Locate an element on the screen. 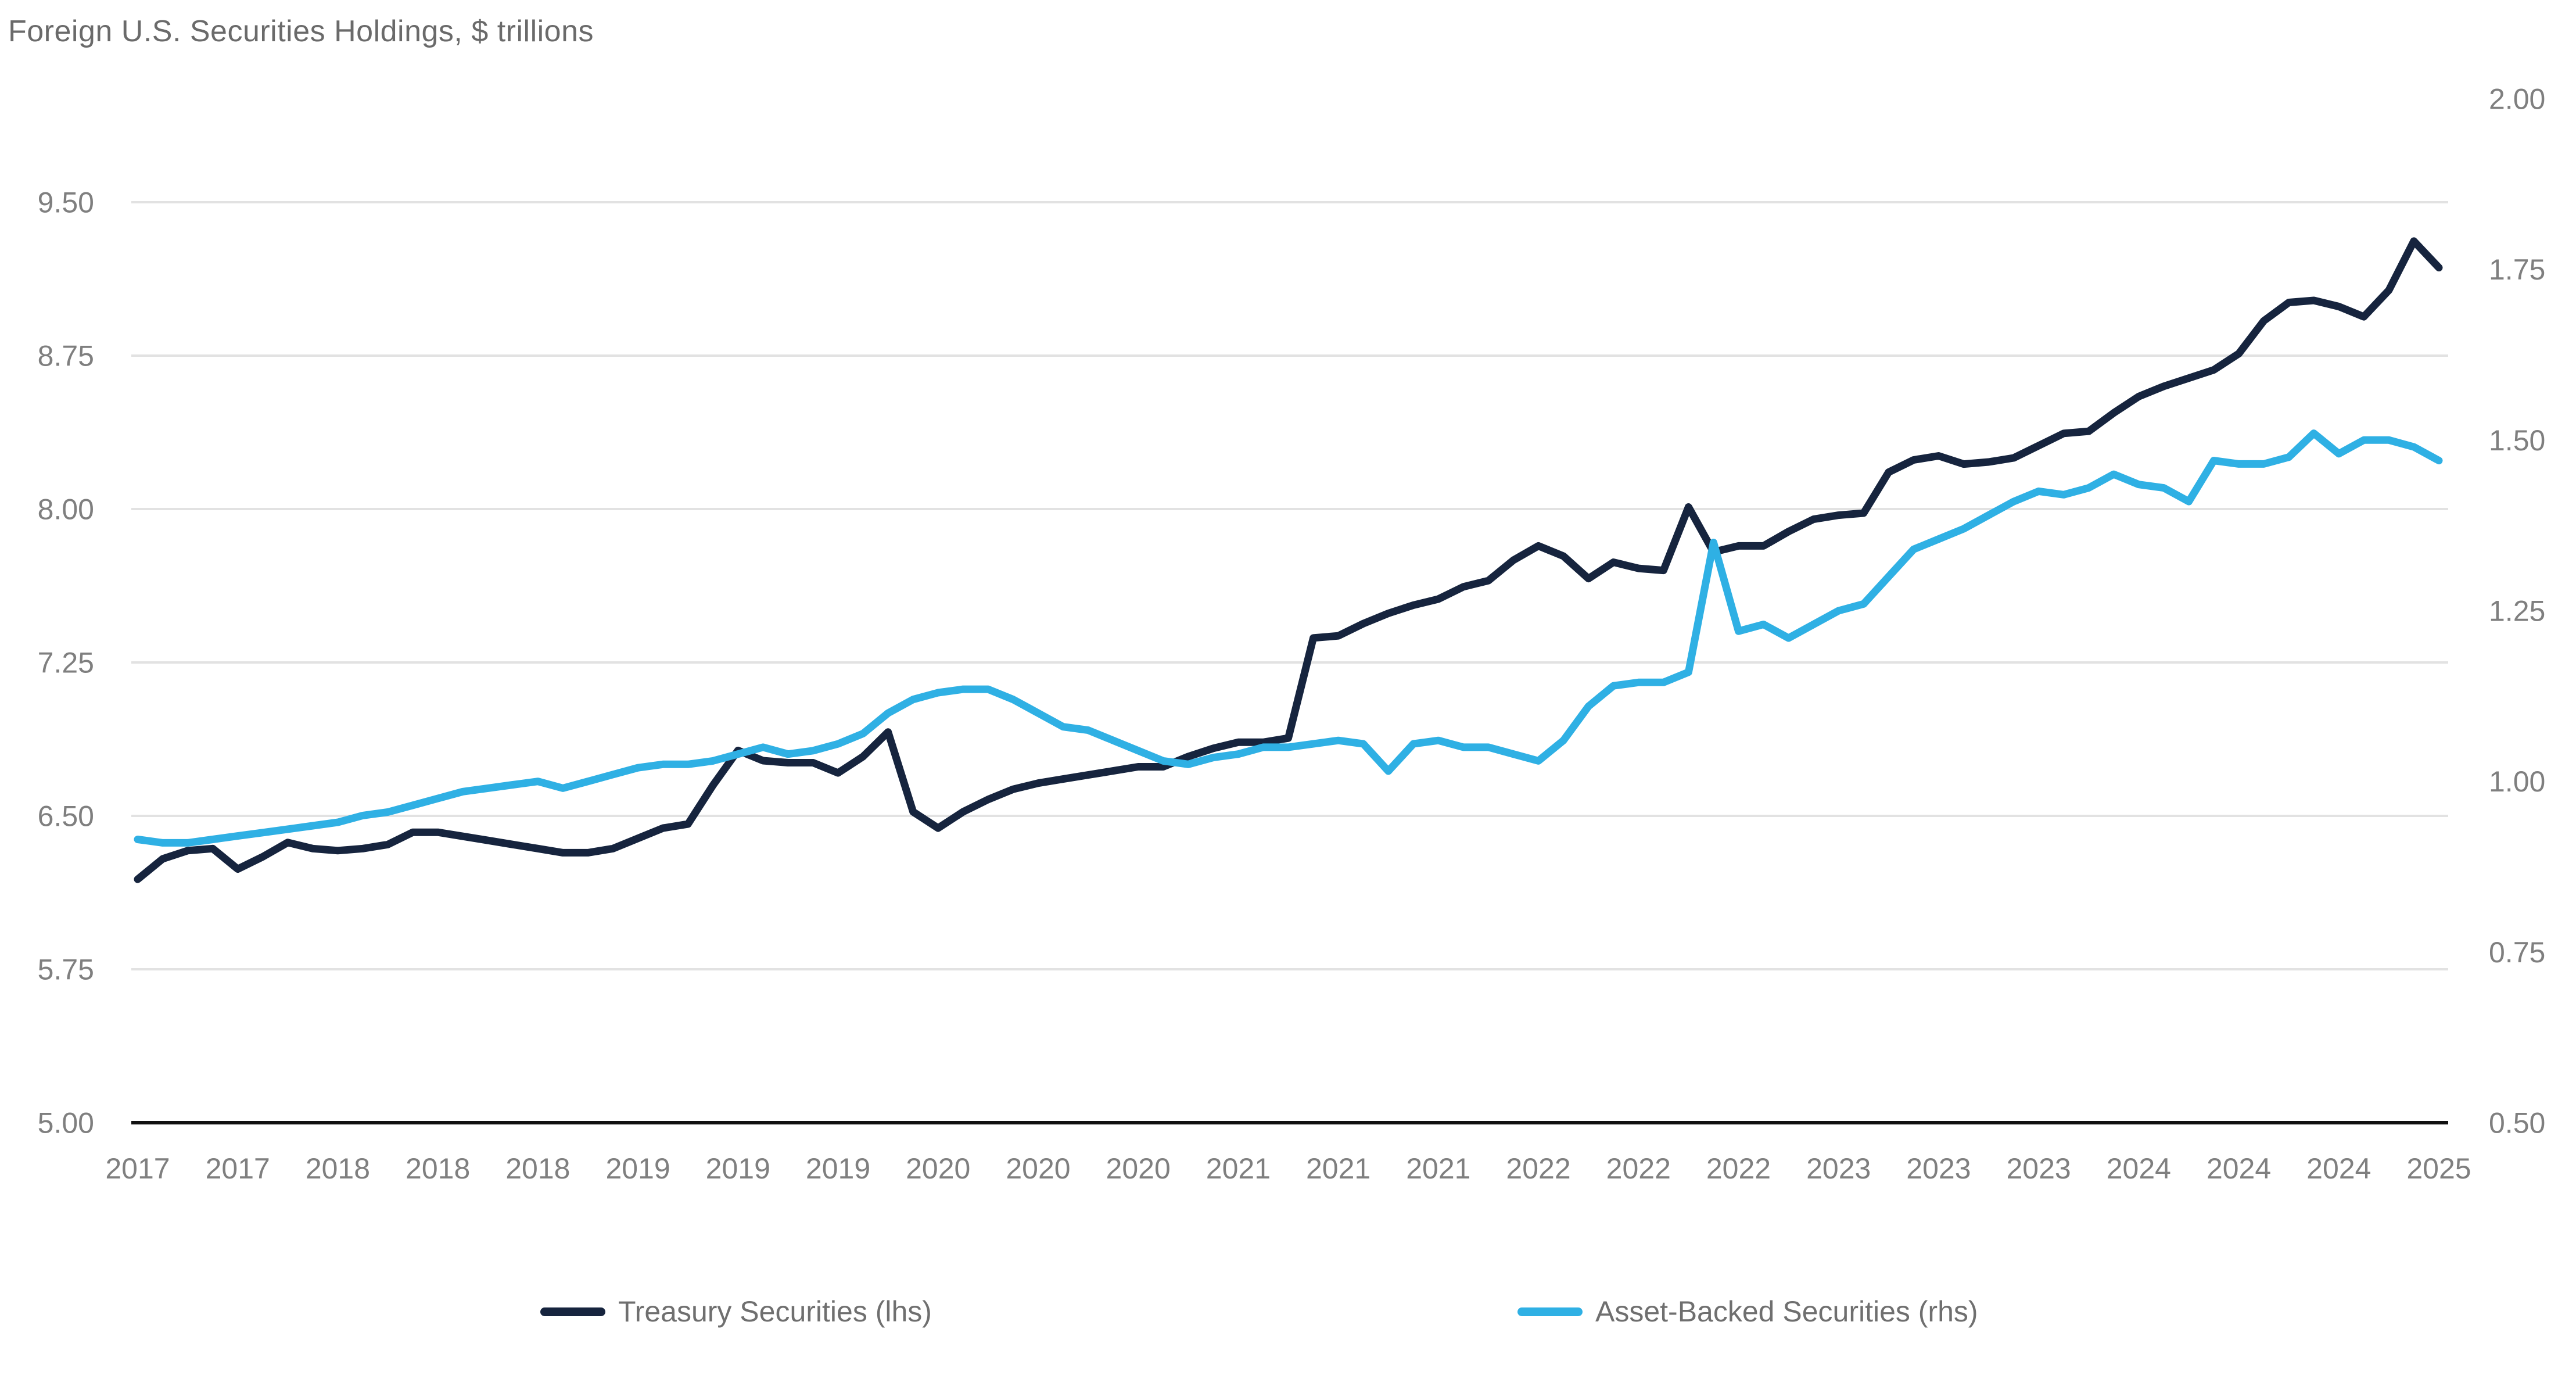  right-axis-tick-label: 0.50 is located at coordinates (2517, 1123).